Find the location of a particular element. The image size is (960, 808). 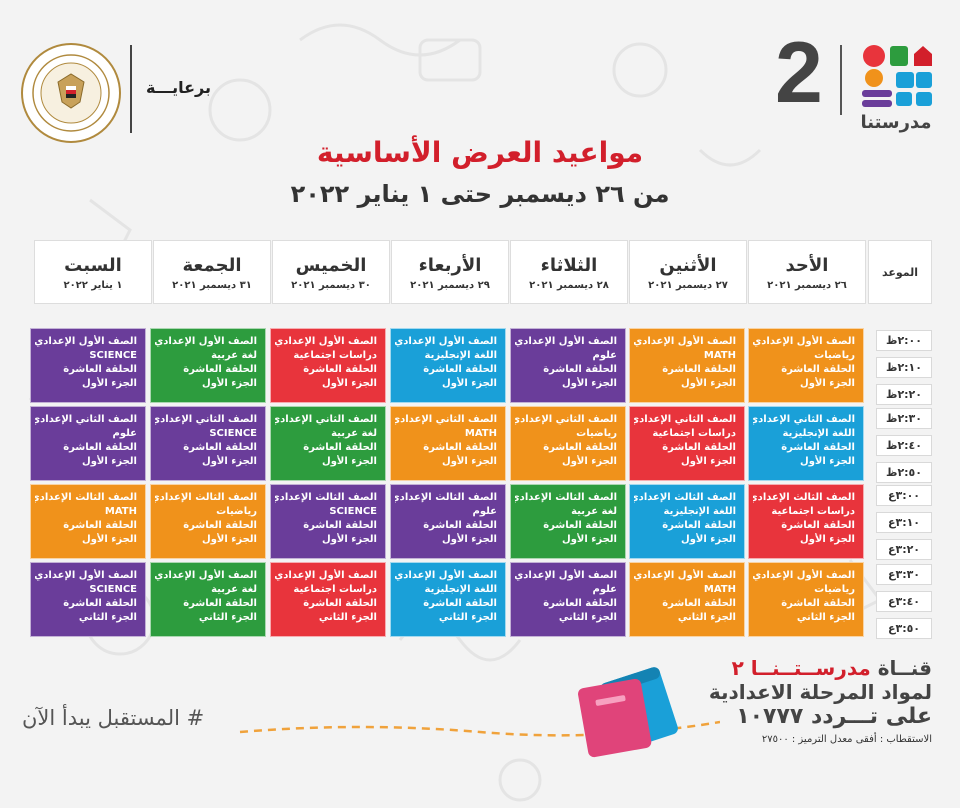

date-range: من ٢٦ ديسمبر حتى ١ يناير ٢٠٢٢ is located at coordinates (480, 194).